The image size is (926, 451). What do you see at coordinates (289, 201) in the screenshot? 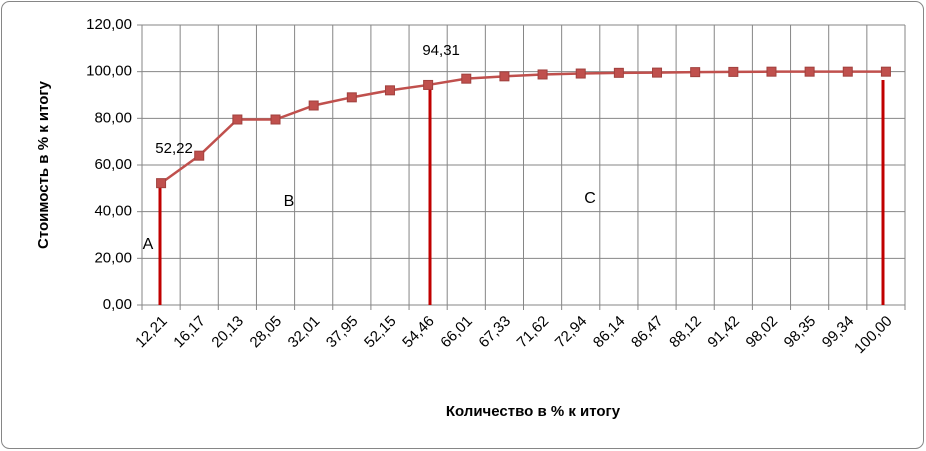
I see `zone-label: B` at bounding box center [289, 201].